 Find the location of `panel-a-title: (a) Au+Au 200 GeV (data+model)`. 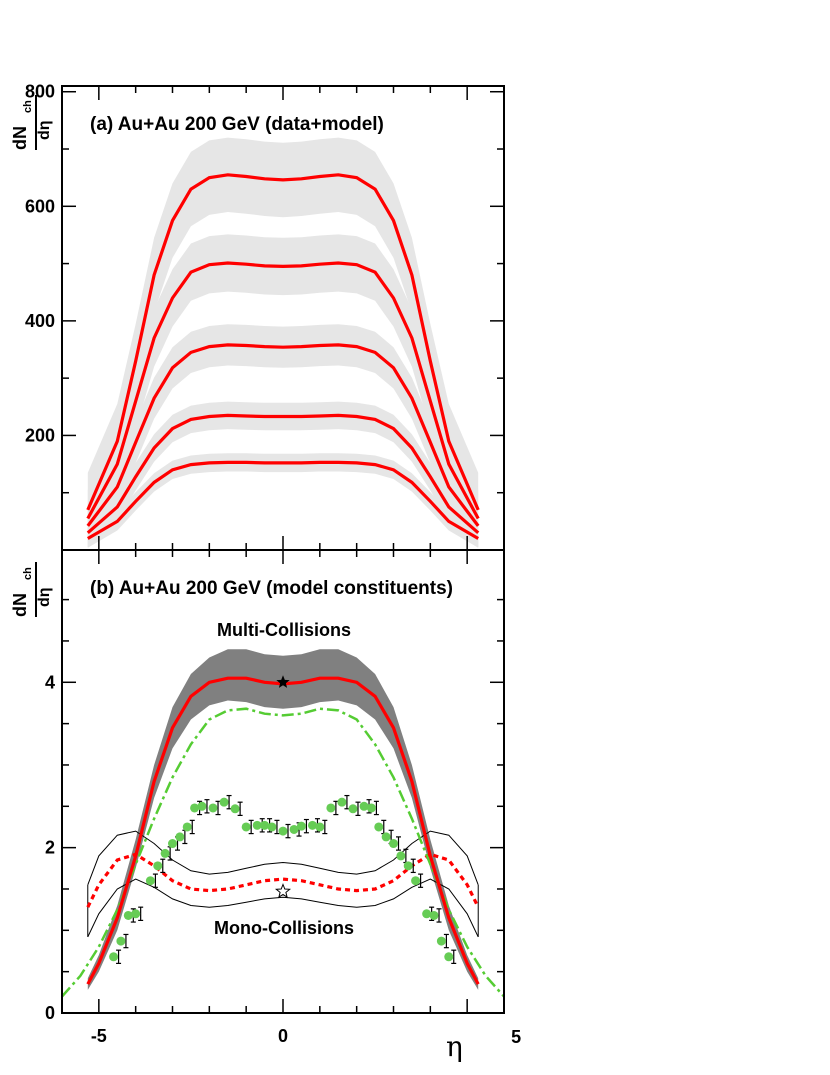

panel-a-title: (a) Au+Au 200 GeV (data+model) is located at coordinates (237, 124).